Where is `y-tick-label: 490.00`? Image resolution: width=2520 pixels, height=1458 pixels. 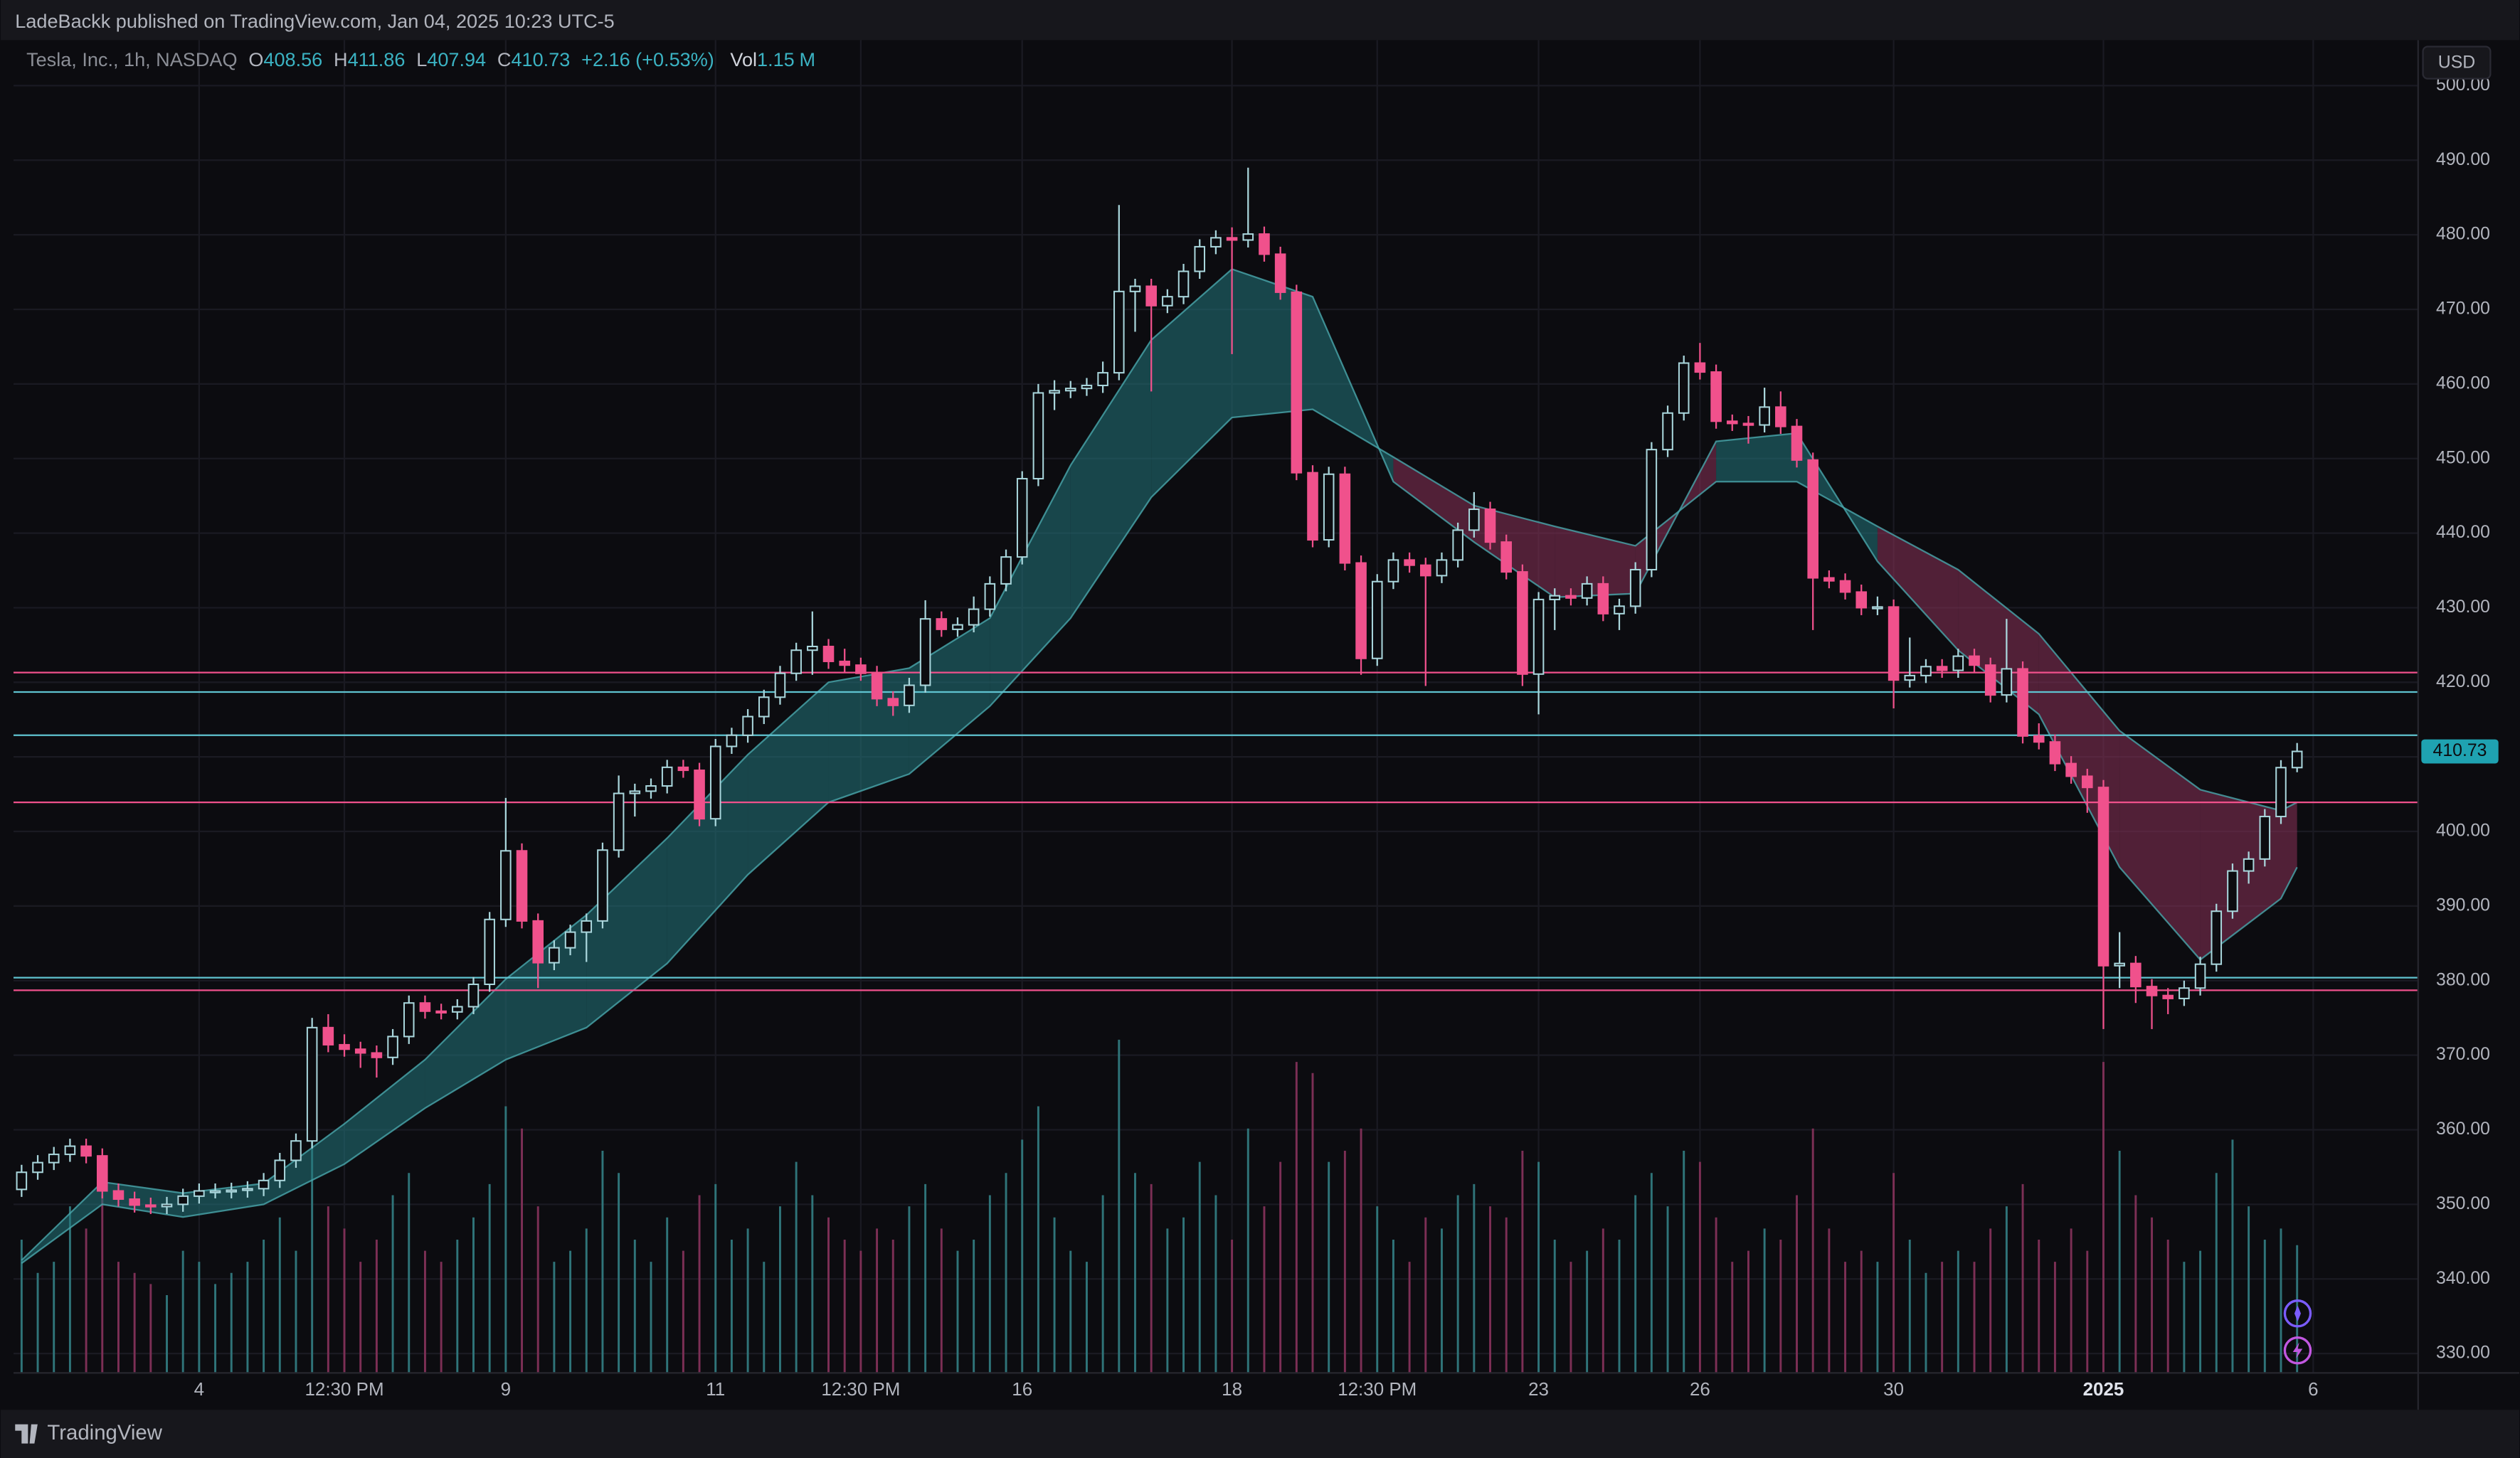 y-tick-label: 490.00 is located at coordinates (2463, 159).